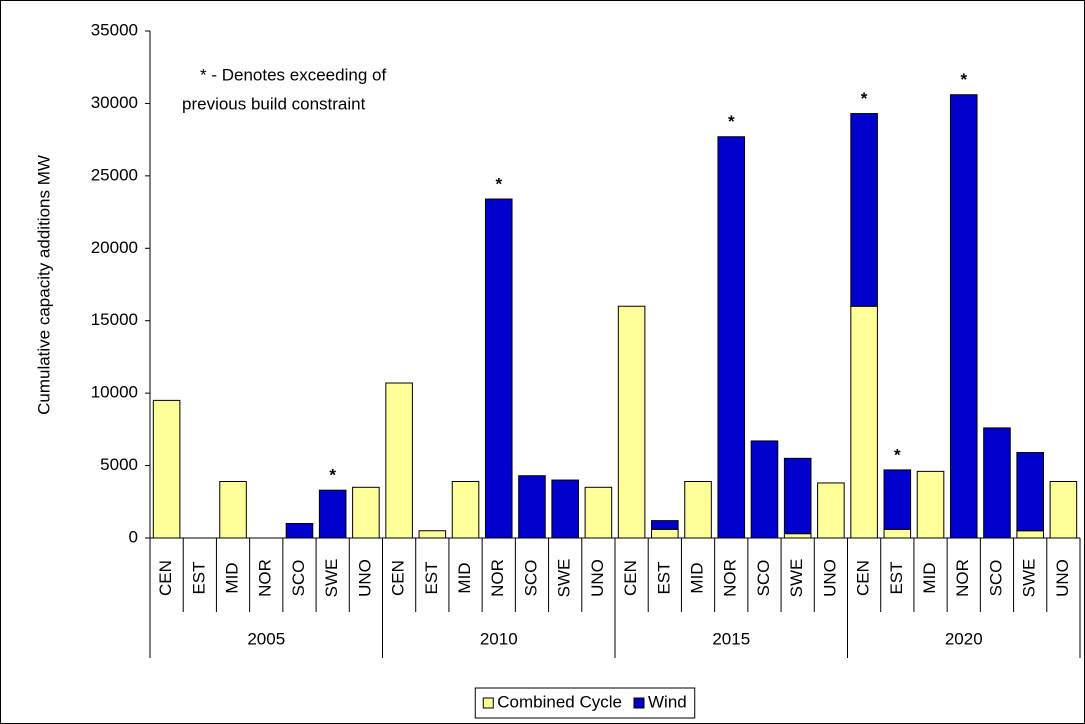 The height and width of the screenshot is (724, 1085). What do you see at coordinates (133, 536) in the screenshot?
I see `y-tick-label: 0` at bounding box center [133, 536].